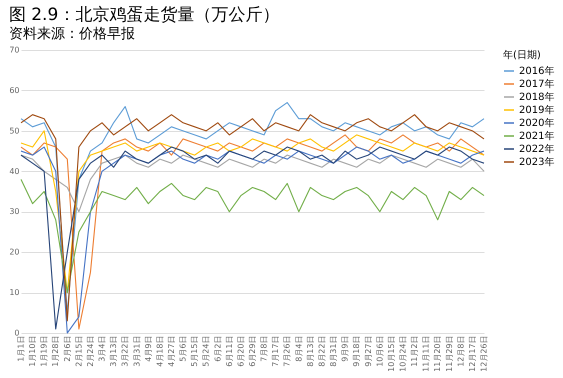 The width and height of the screenshot is (563, 378). What do you see at coordinates (14, 252) in the screenshot?
I see `y-tick-label: 20` at bounding box center [14, 252].